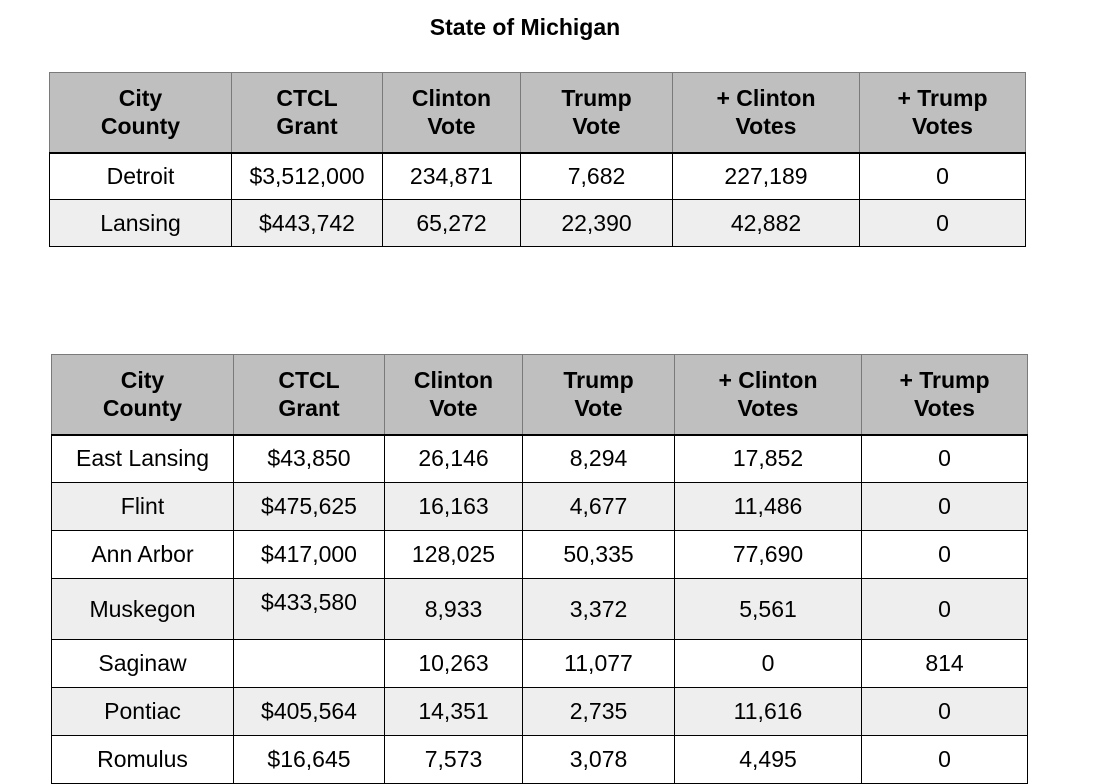 Image resolution: width=1097 pixels, height=784 pixels. I want to click on plus-clinton-cell: 4,495, so click(768, 759).